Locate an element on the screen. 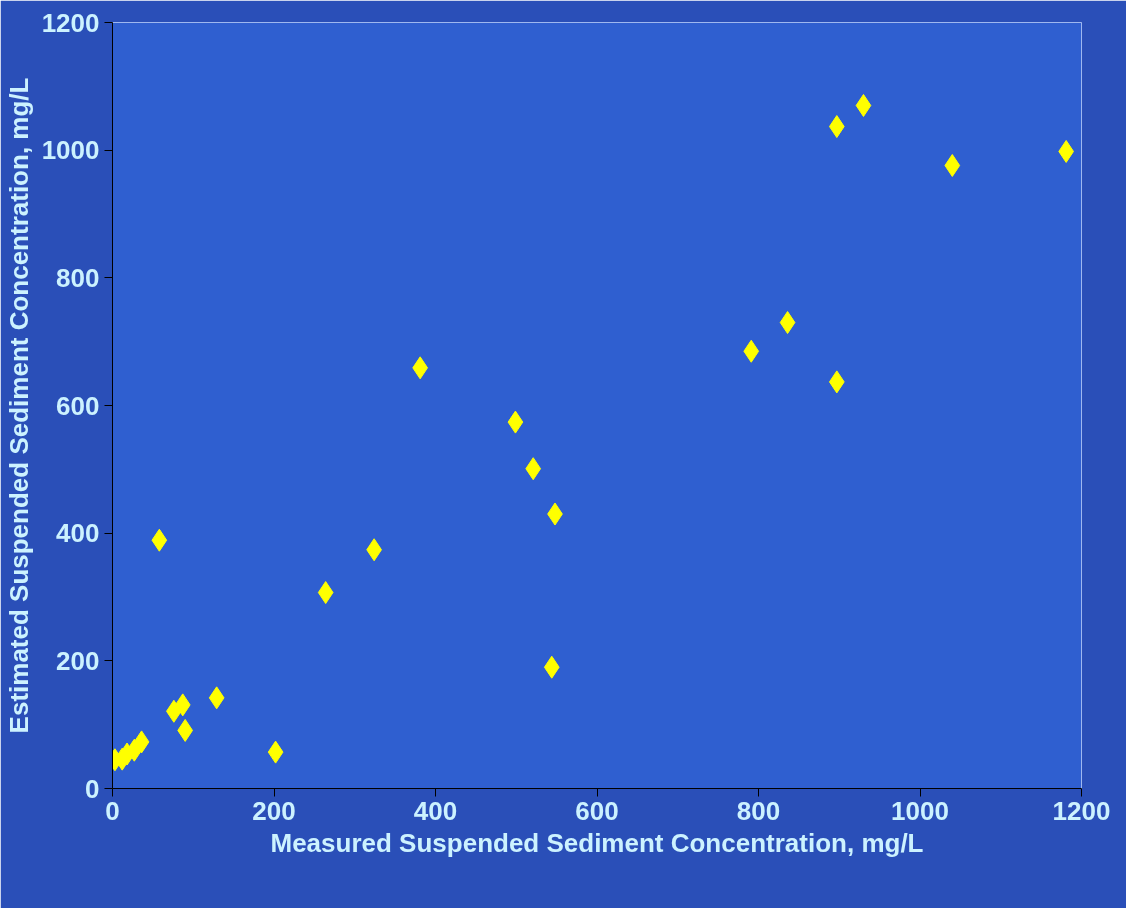  x-tick-label: 200 is located at coordinates (274, 810).